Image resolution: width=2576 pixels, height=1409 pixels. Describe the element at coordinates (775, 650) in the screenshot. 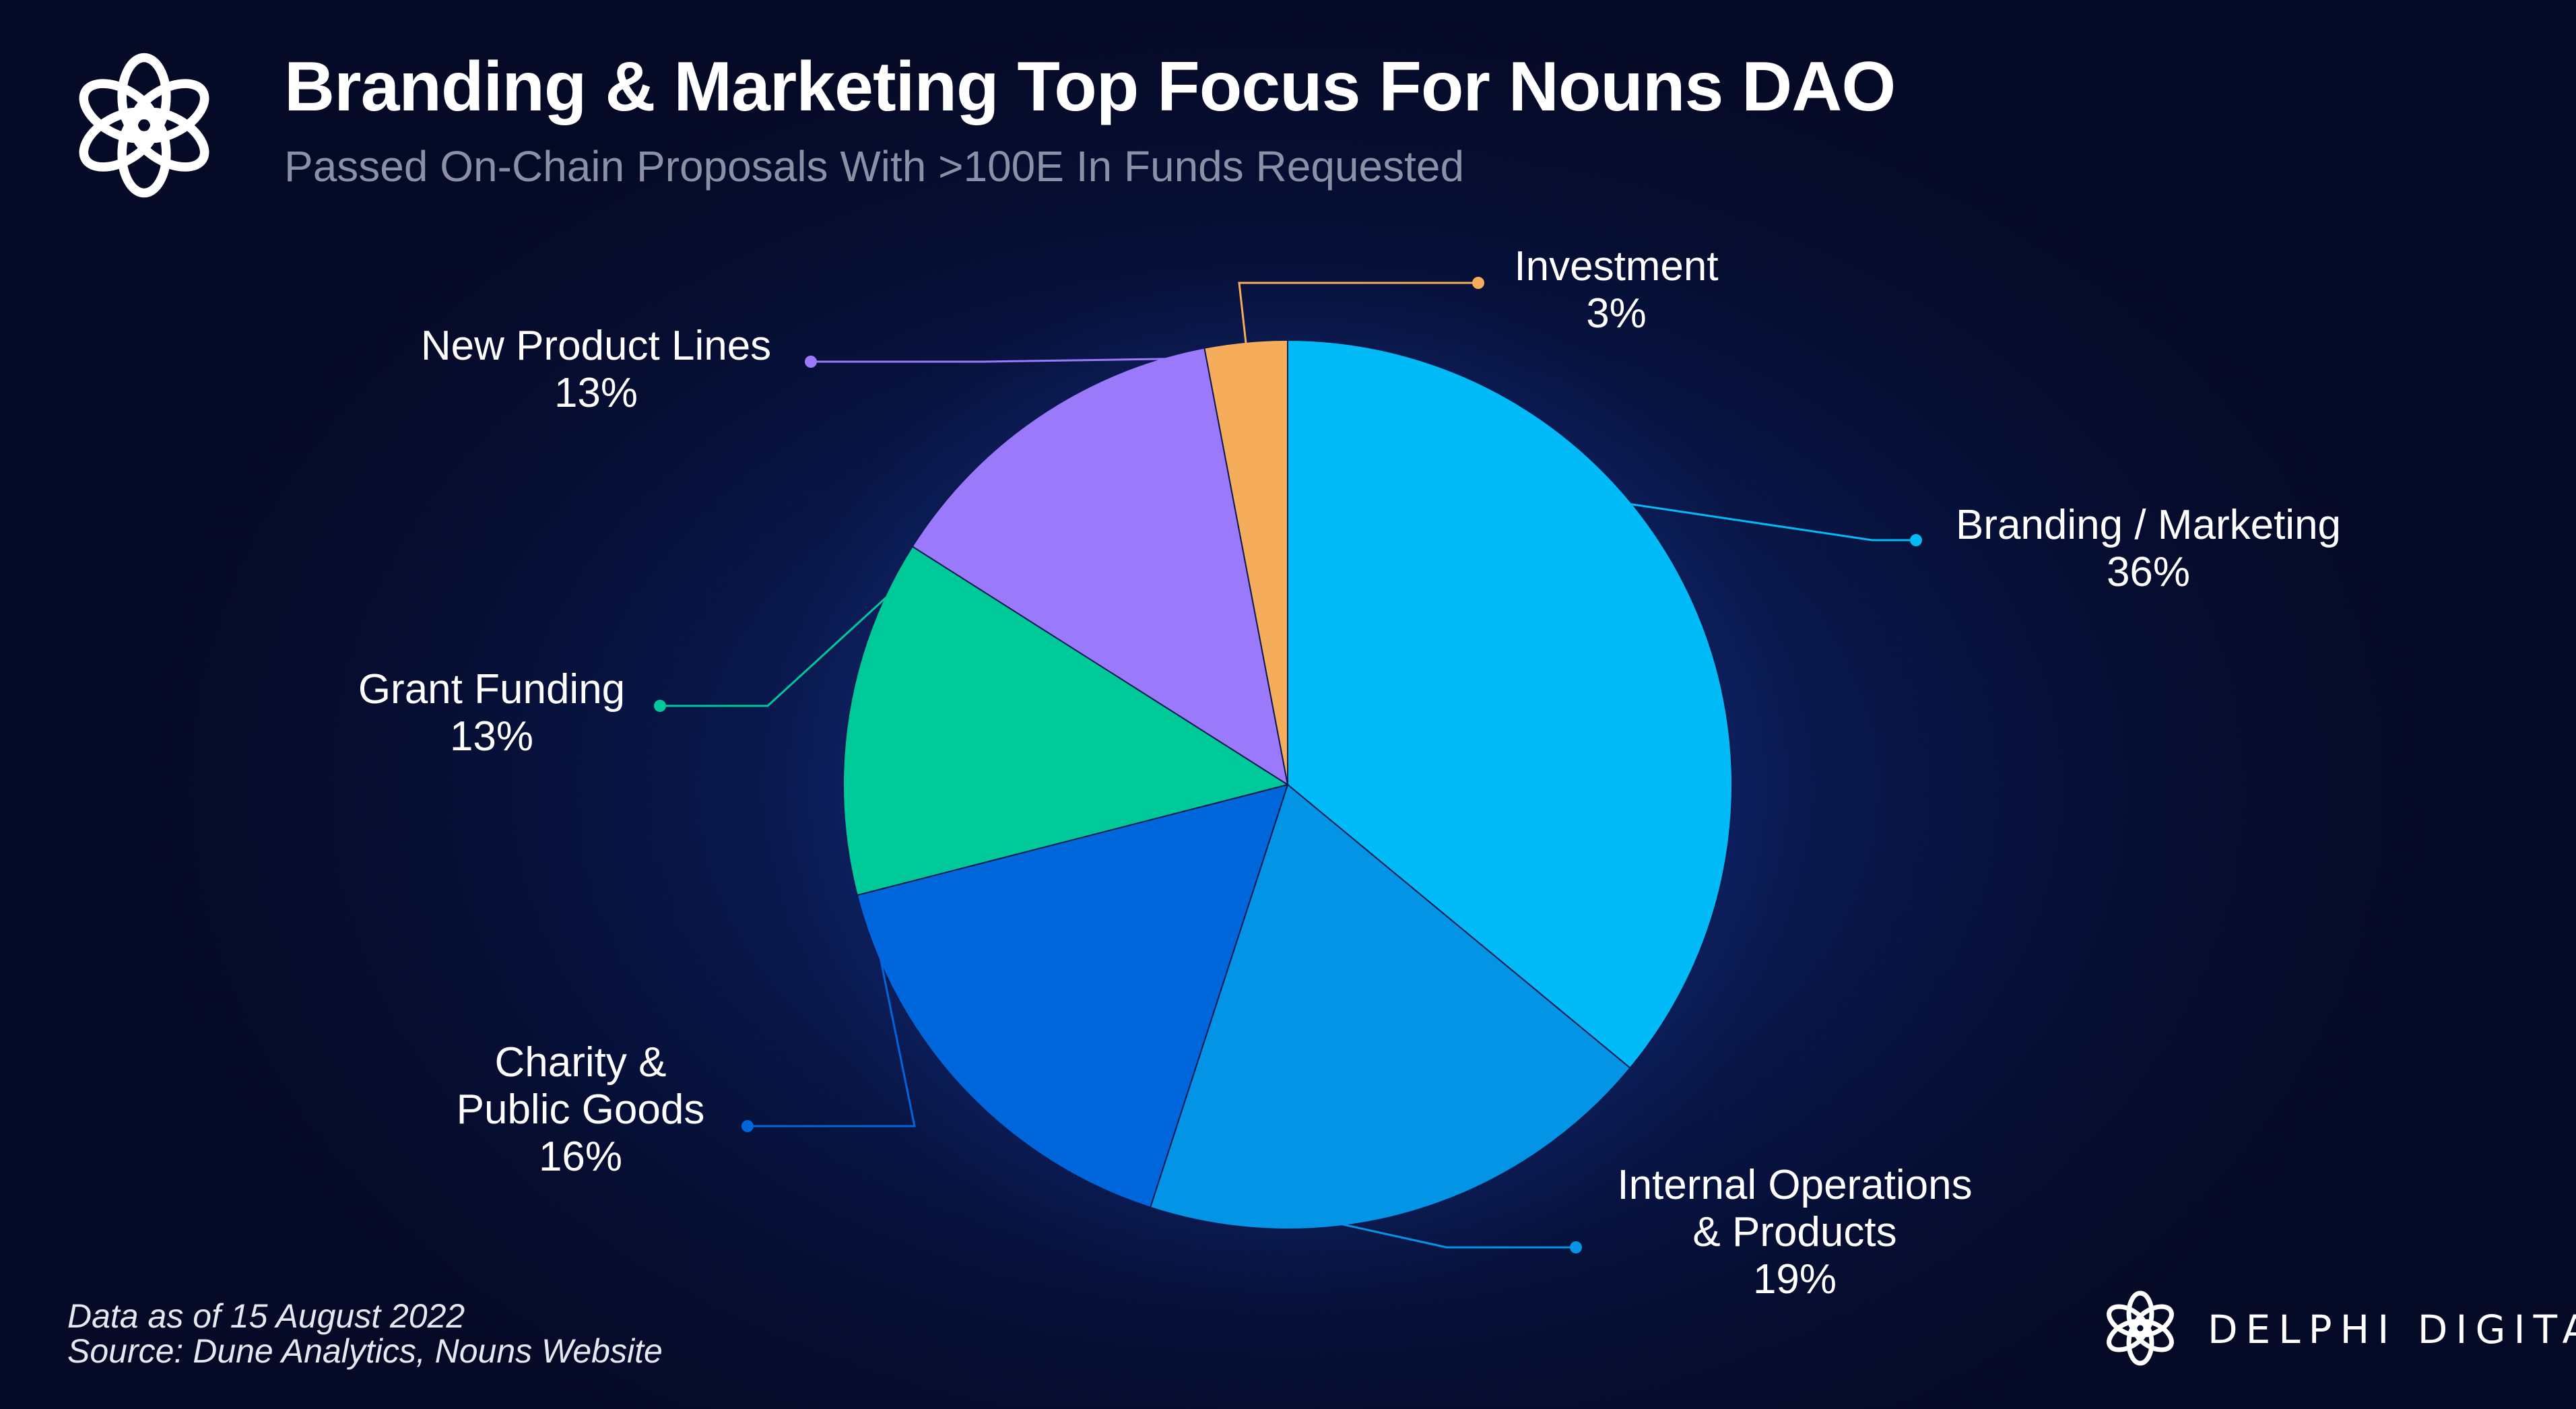

I see `leader-line-grant-funding` at that location.